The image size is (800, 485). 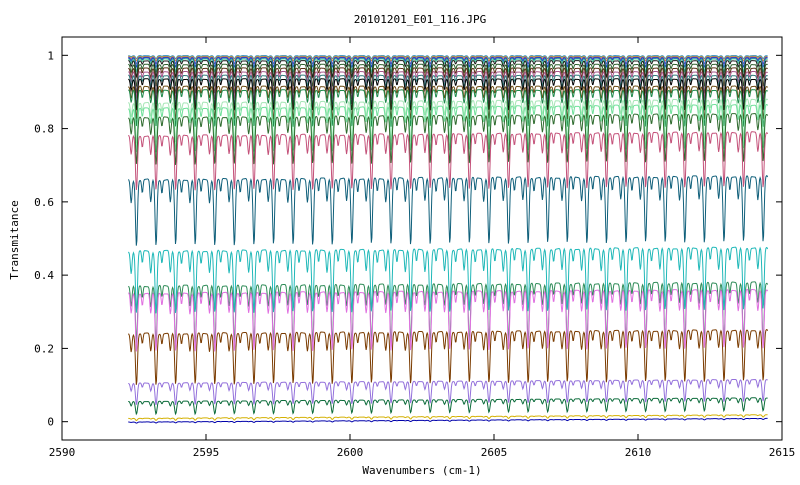 What do you see at coordinates (62, 452) in the screenshot?
I see `x-tick-label: 2590` at bounding box center [62, 452].